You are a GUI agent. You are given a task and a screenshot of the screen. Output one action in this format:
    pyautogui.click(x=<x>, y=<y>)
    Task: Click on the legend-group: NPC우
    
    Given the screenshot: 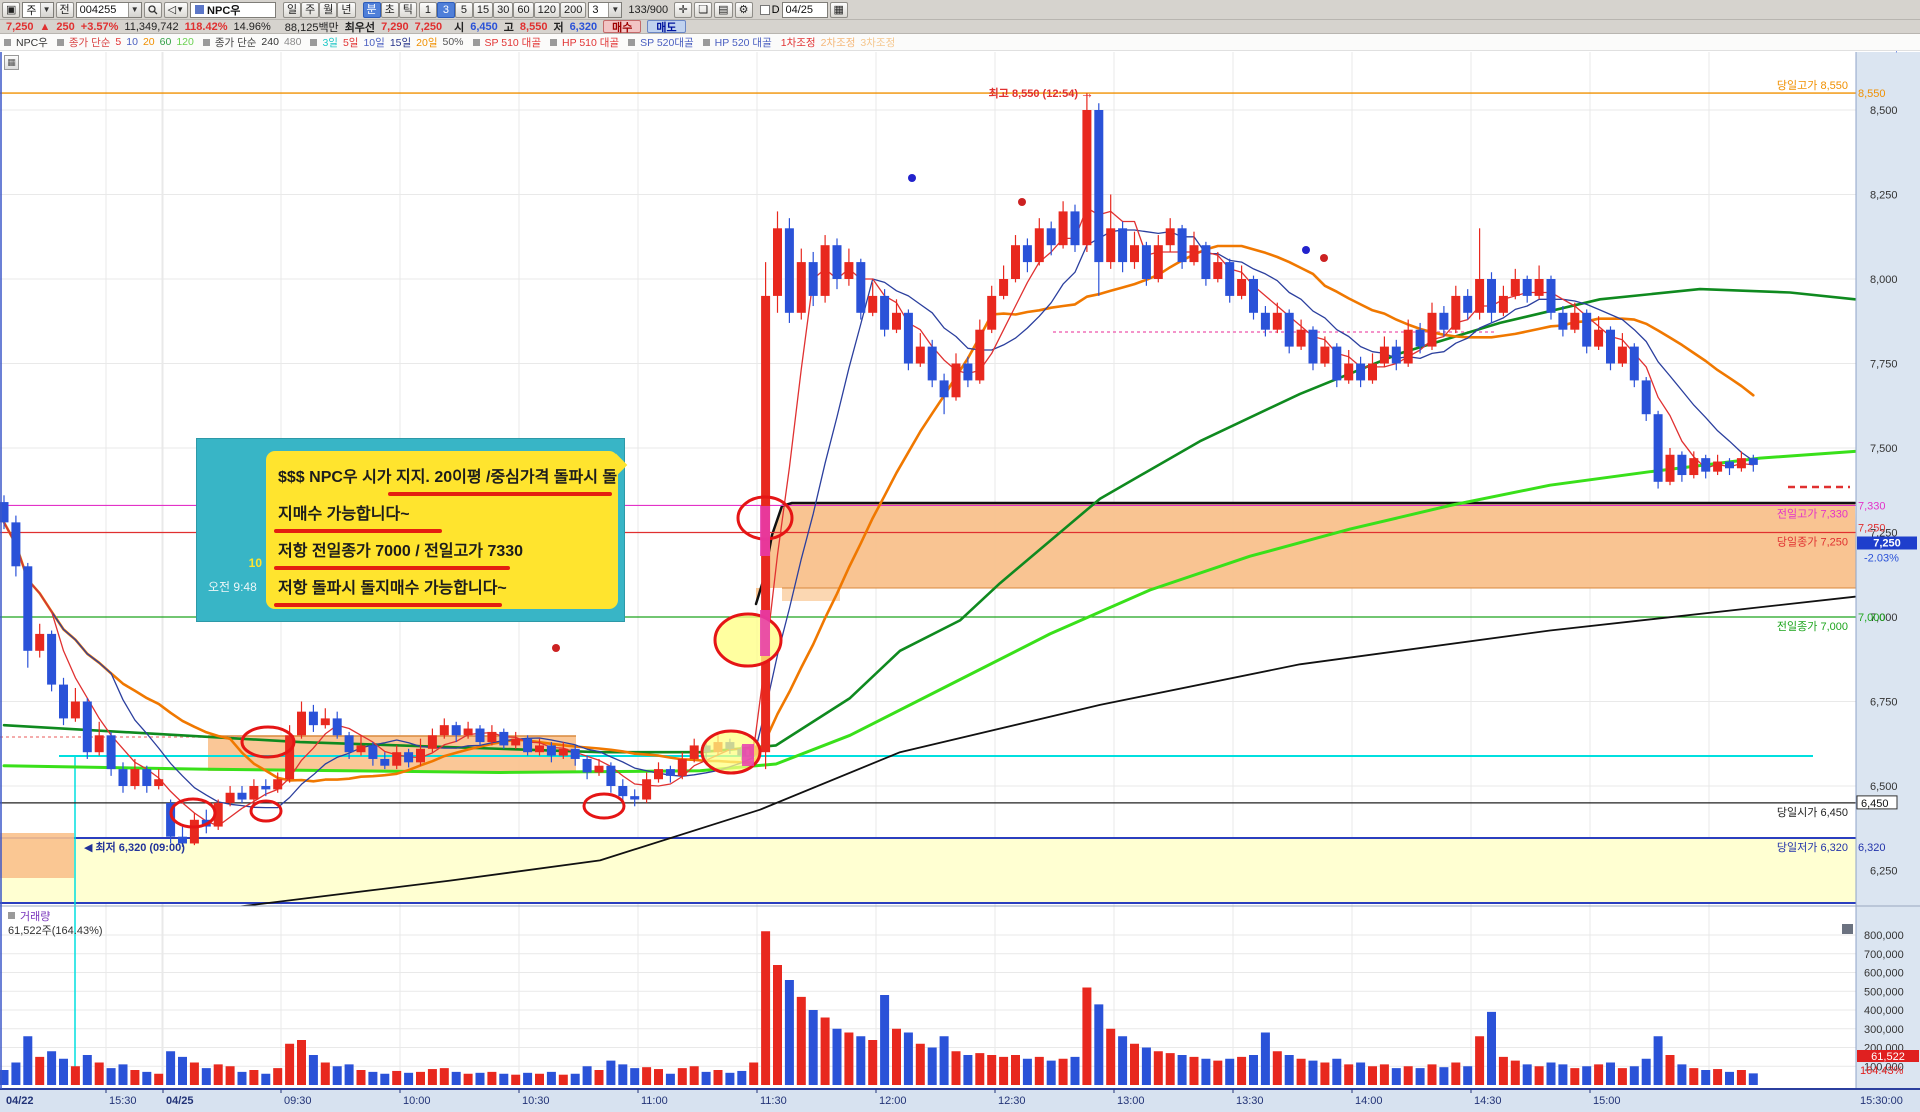 What is the action you would take?
    pyautogui.click(x=26, y=42)
    